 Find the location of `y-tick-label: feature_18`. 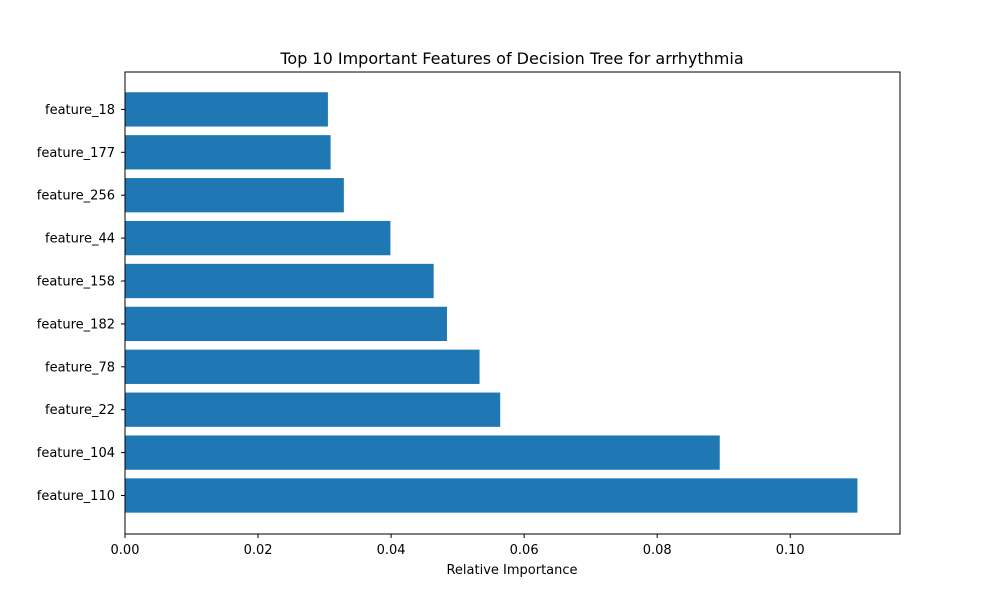

y-tick-label: feature_18 is located at coordinates (80, 110).